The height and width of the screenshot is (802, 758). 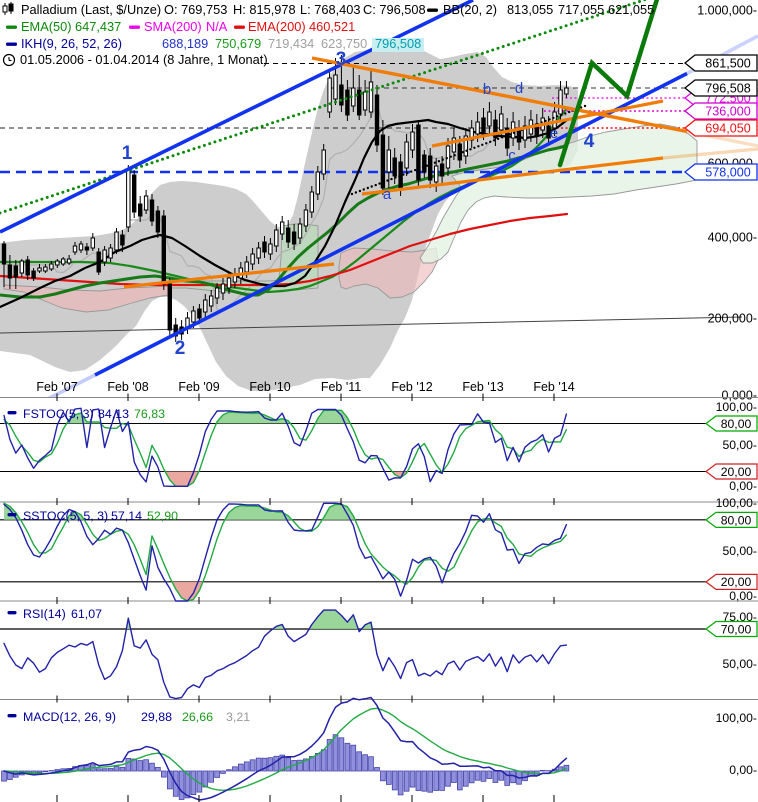 What do you see at coordinates (173, 26) in the screenshot?
I see `svg-text: SMA(200)` at bounding box center [173, 26].